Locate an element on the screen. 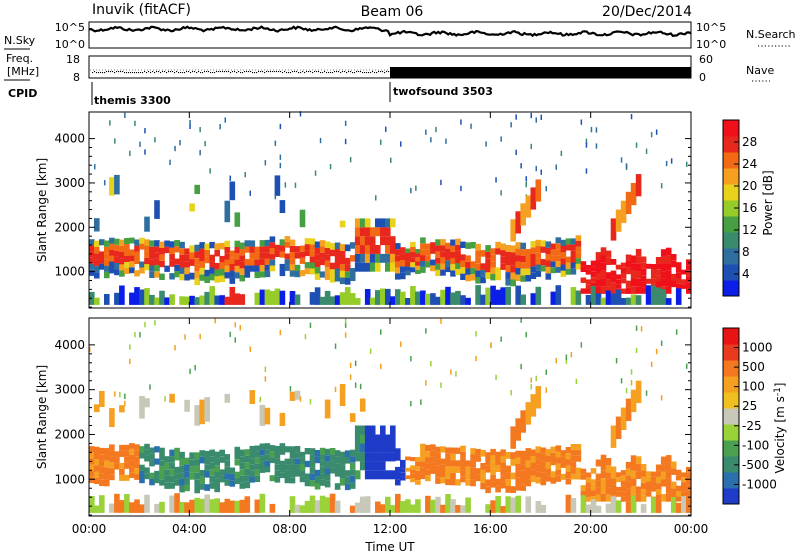 The height and width of the screenshot is (554, 800). colorbar-tick-label: 4 is located at coordinates (746, 274).